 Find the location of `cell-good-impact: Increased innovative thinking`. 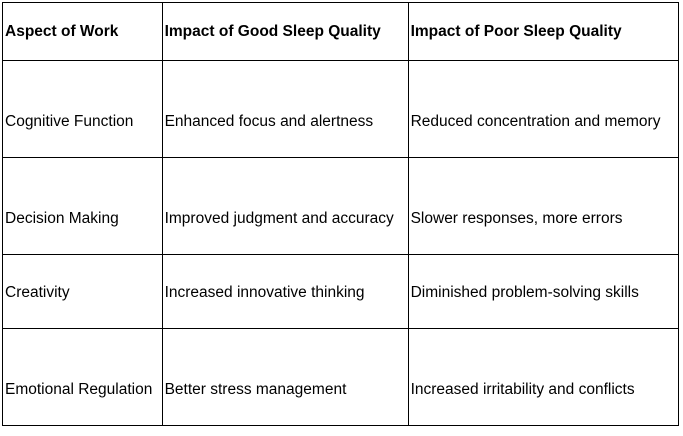

cell-good-impact: Increased innovative thinking is located at coordinates (285, 291).